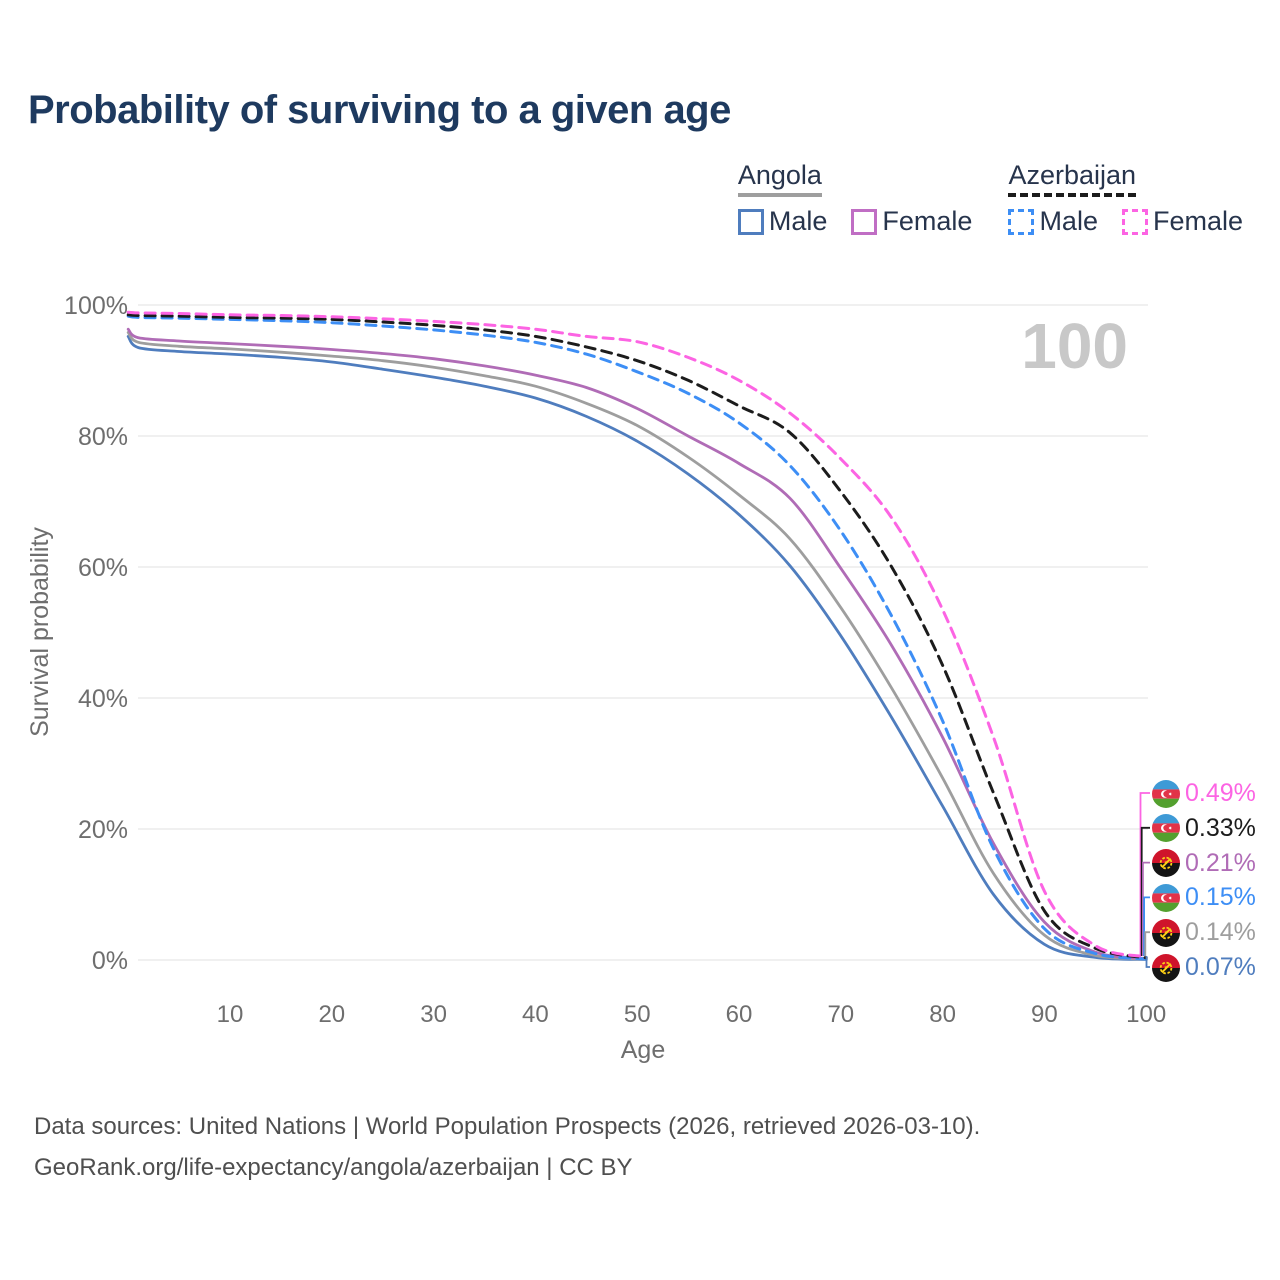  What do you see at coordinates (103, 568) in the screenshot?
I see `y-tick-label: 60%` at bounding box center [103, 568].